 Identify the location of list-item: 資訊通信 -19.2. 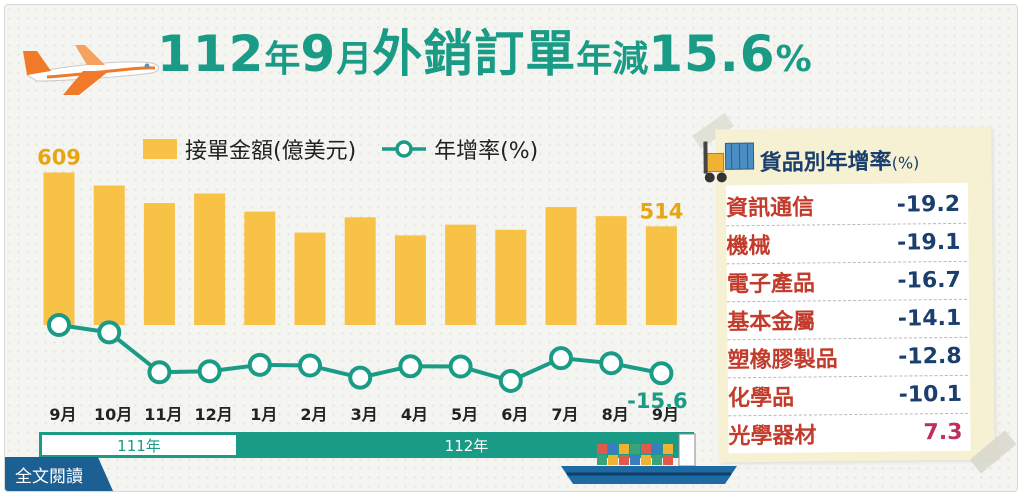
(846, 205).